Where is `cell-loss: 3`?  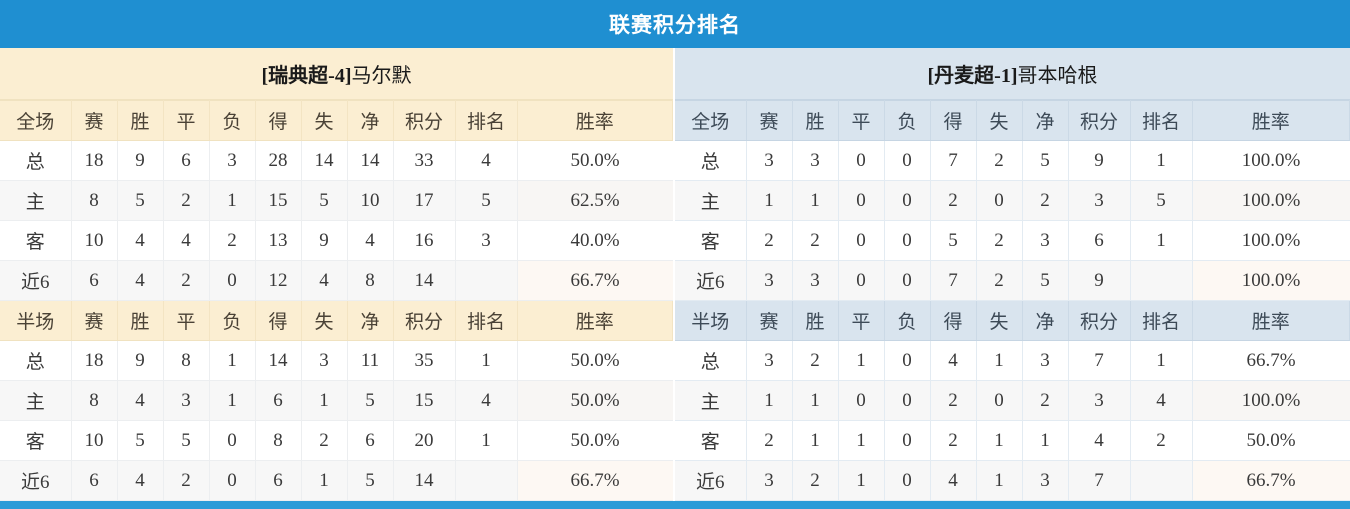
cell-loss: 3 is located at coordinates (232, 160).